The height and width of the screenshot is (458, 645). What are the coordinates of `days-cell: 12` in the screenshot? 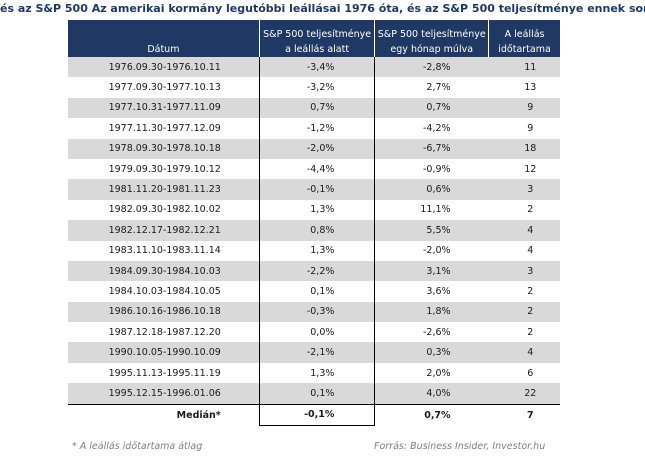 It's located at (524, 169).